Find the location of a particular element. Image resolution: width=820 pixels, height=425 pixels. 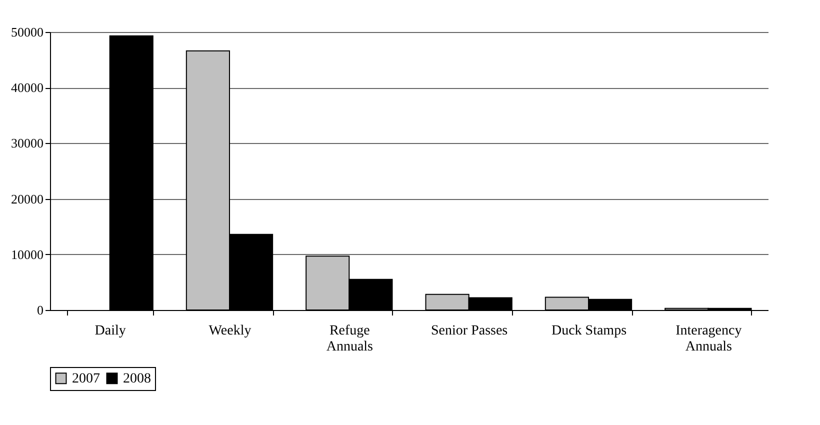

x-tick-label: Duck Stamps is located at coordinates (589, 331).